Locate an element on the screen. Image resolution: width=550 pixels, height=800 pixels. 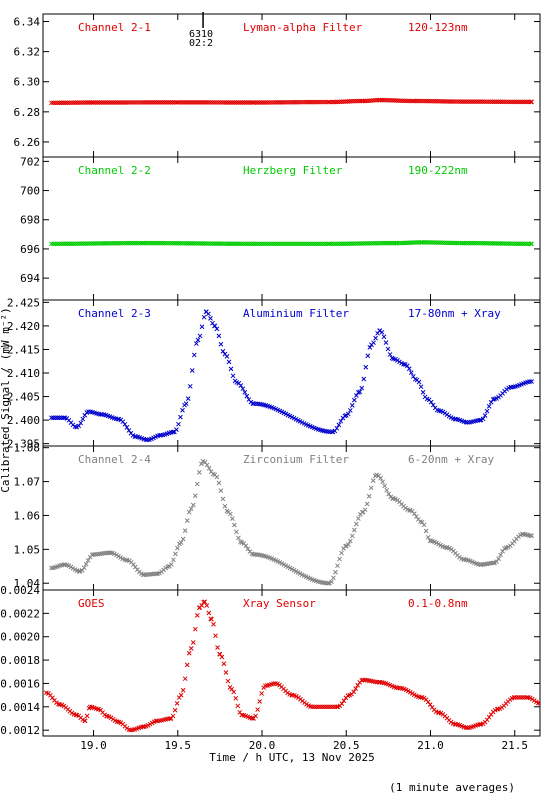
x-tick-label: 19.0 is located at coordinates (93, 745).